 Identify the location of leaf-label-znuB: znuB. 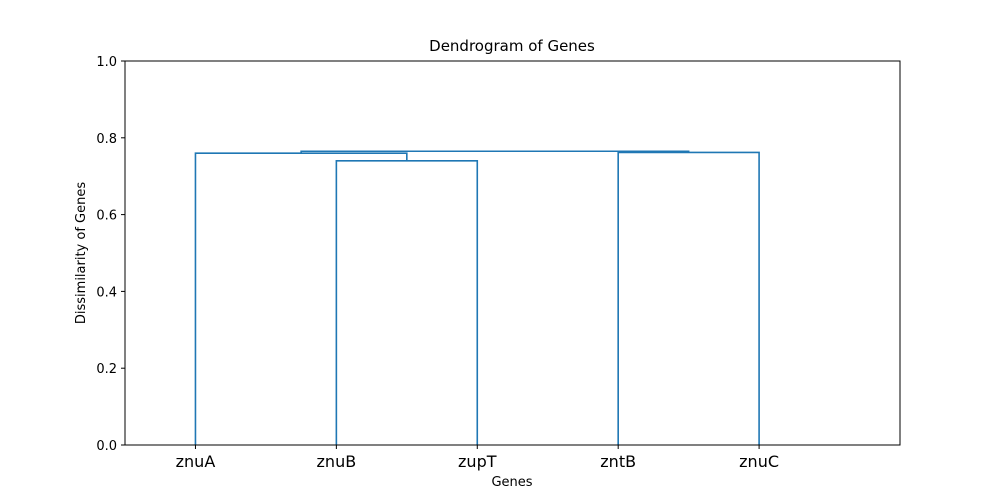
(337, 461).